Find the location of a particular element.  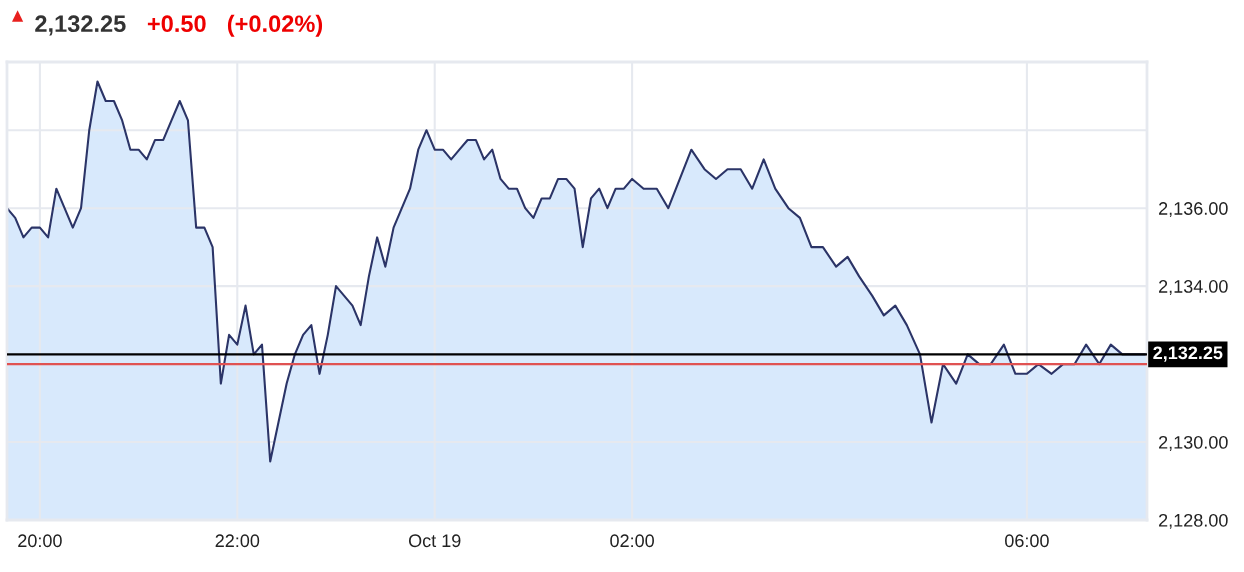

text: (+0.02%) is located at coordinates (275, 25).